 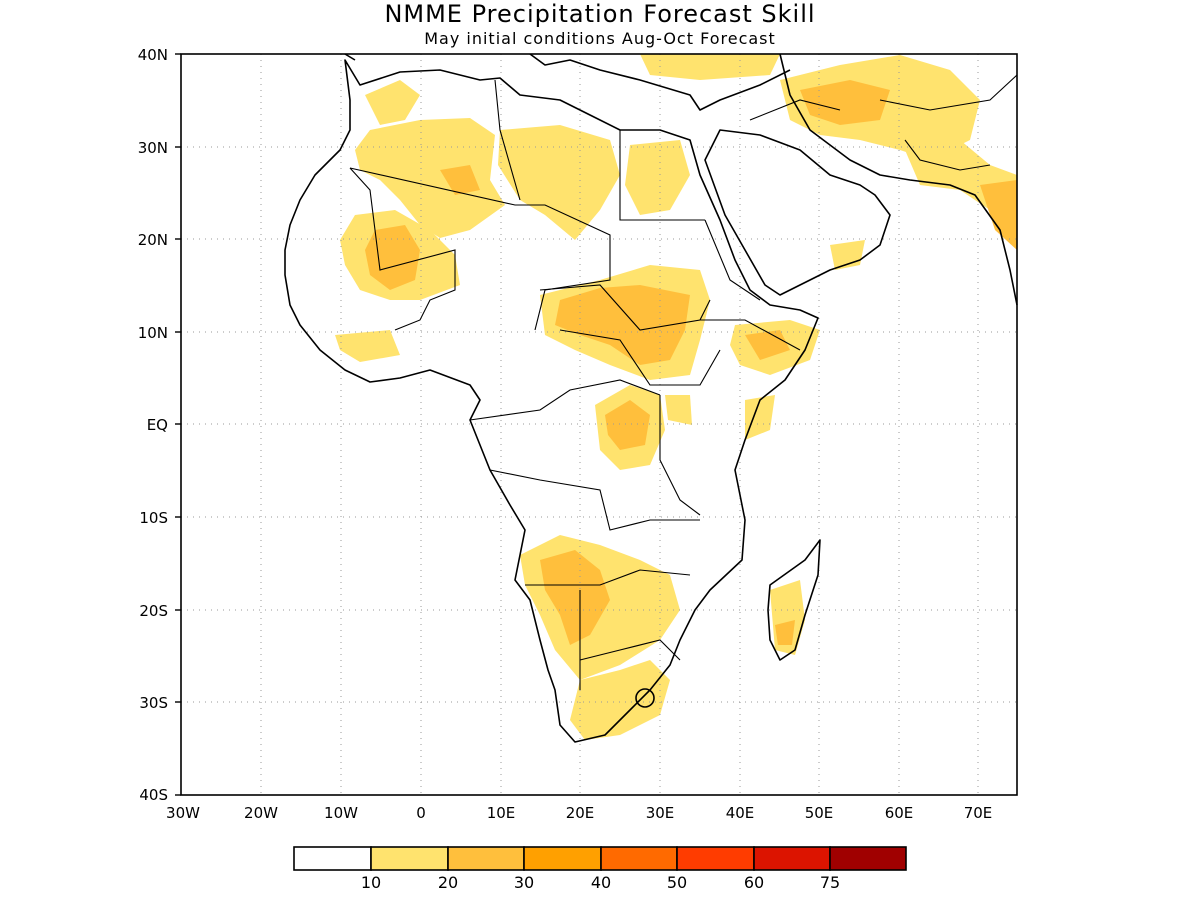 I want to click on skill-region-sahel-west-core, so click(x=392, y=257).